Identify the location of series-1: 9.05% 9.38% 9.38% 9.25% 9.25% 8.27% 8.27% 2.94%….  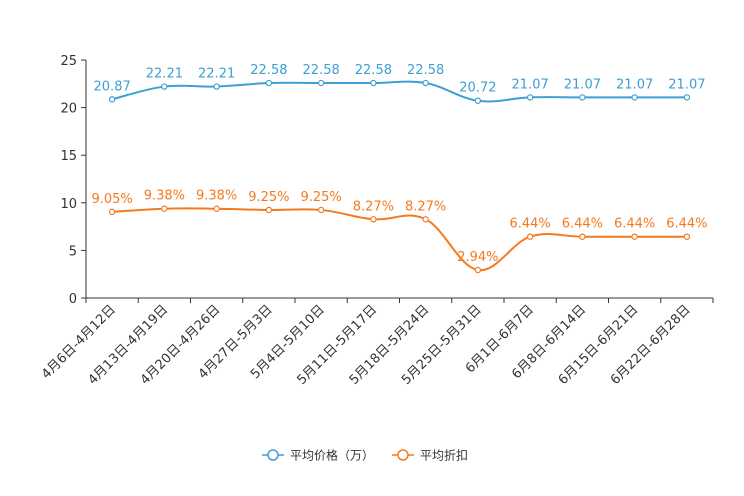
(399, 231).